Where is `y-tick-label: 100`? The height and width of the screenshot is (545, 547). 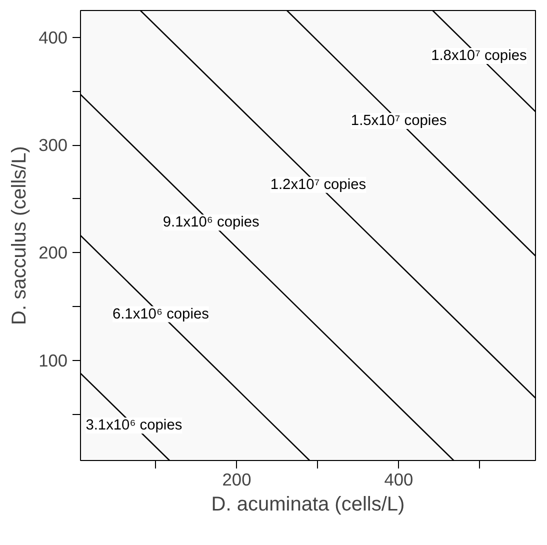
y-tick-label: 100 is located at coordinates (53, 360).